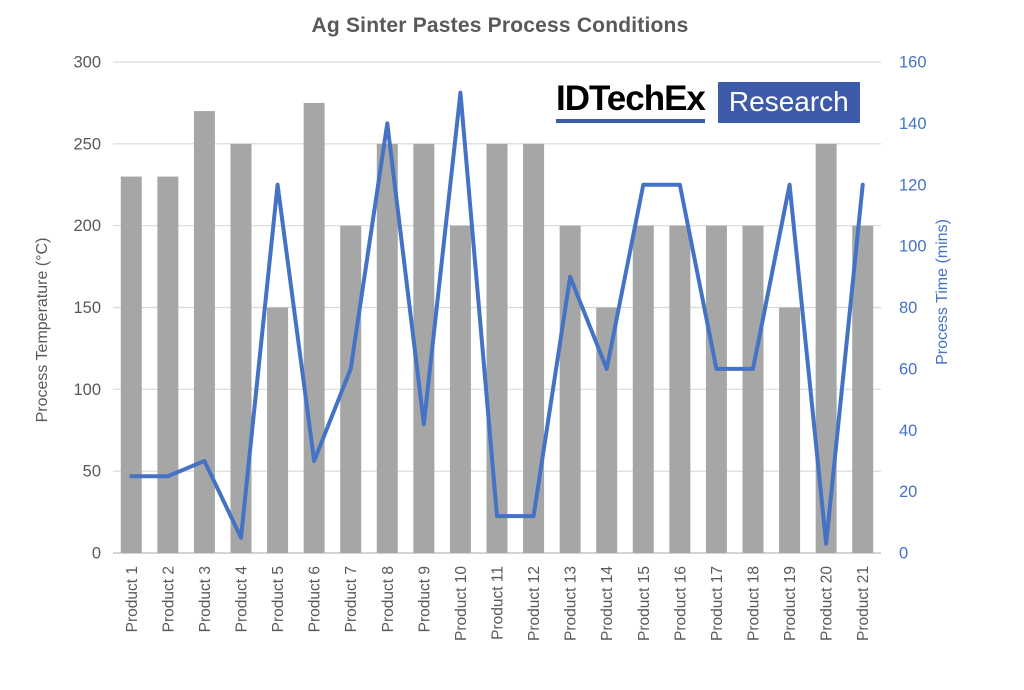 The width and height of the screenshot is (1024, 690). What do you see at coordinates (913, 185) in the screenshot?
I see `right-axis-tick-label: 120` at bounding box center [913, 185].